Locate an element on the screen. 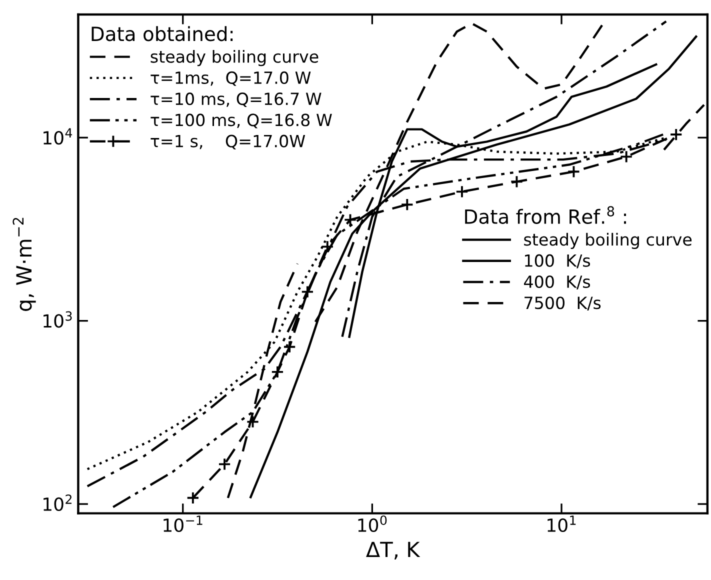 Image resolution: width=711 pixels, height=580 pixels. x-tick-label: 10$^{−1}$ is located at coordinates (183, 524).